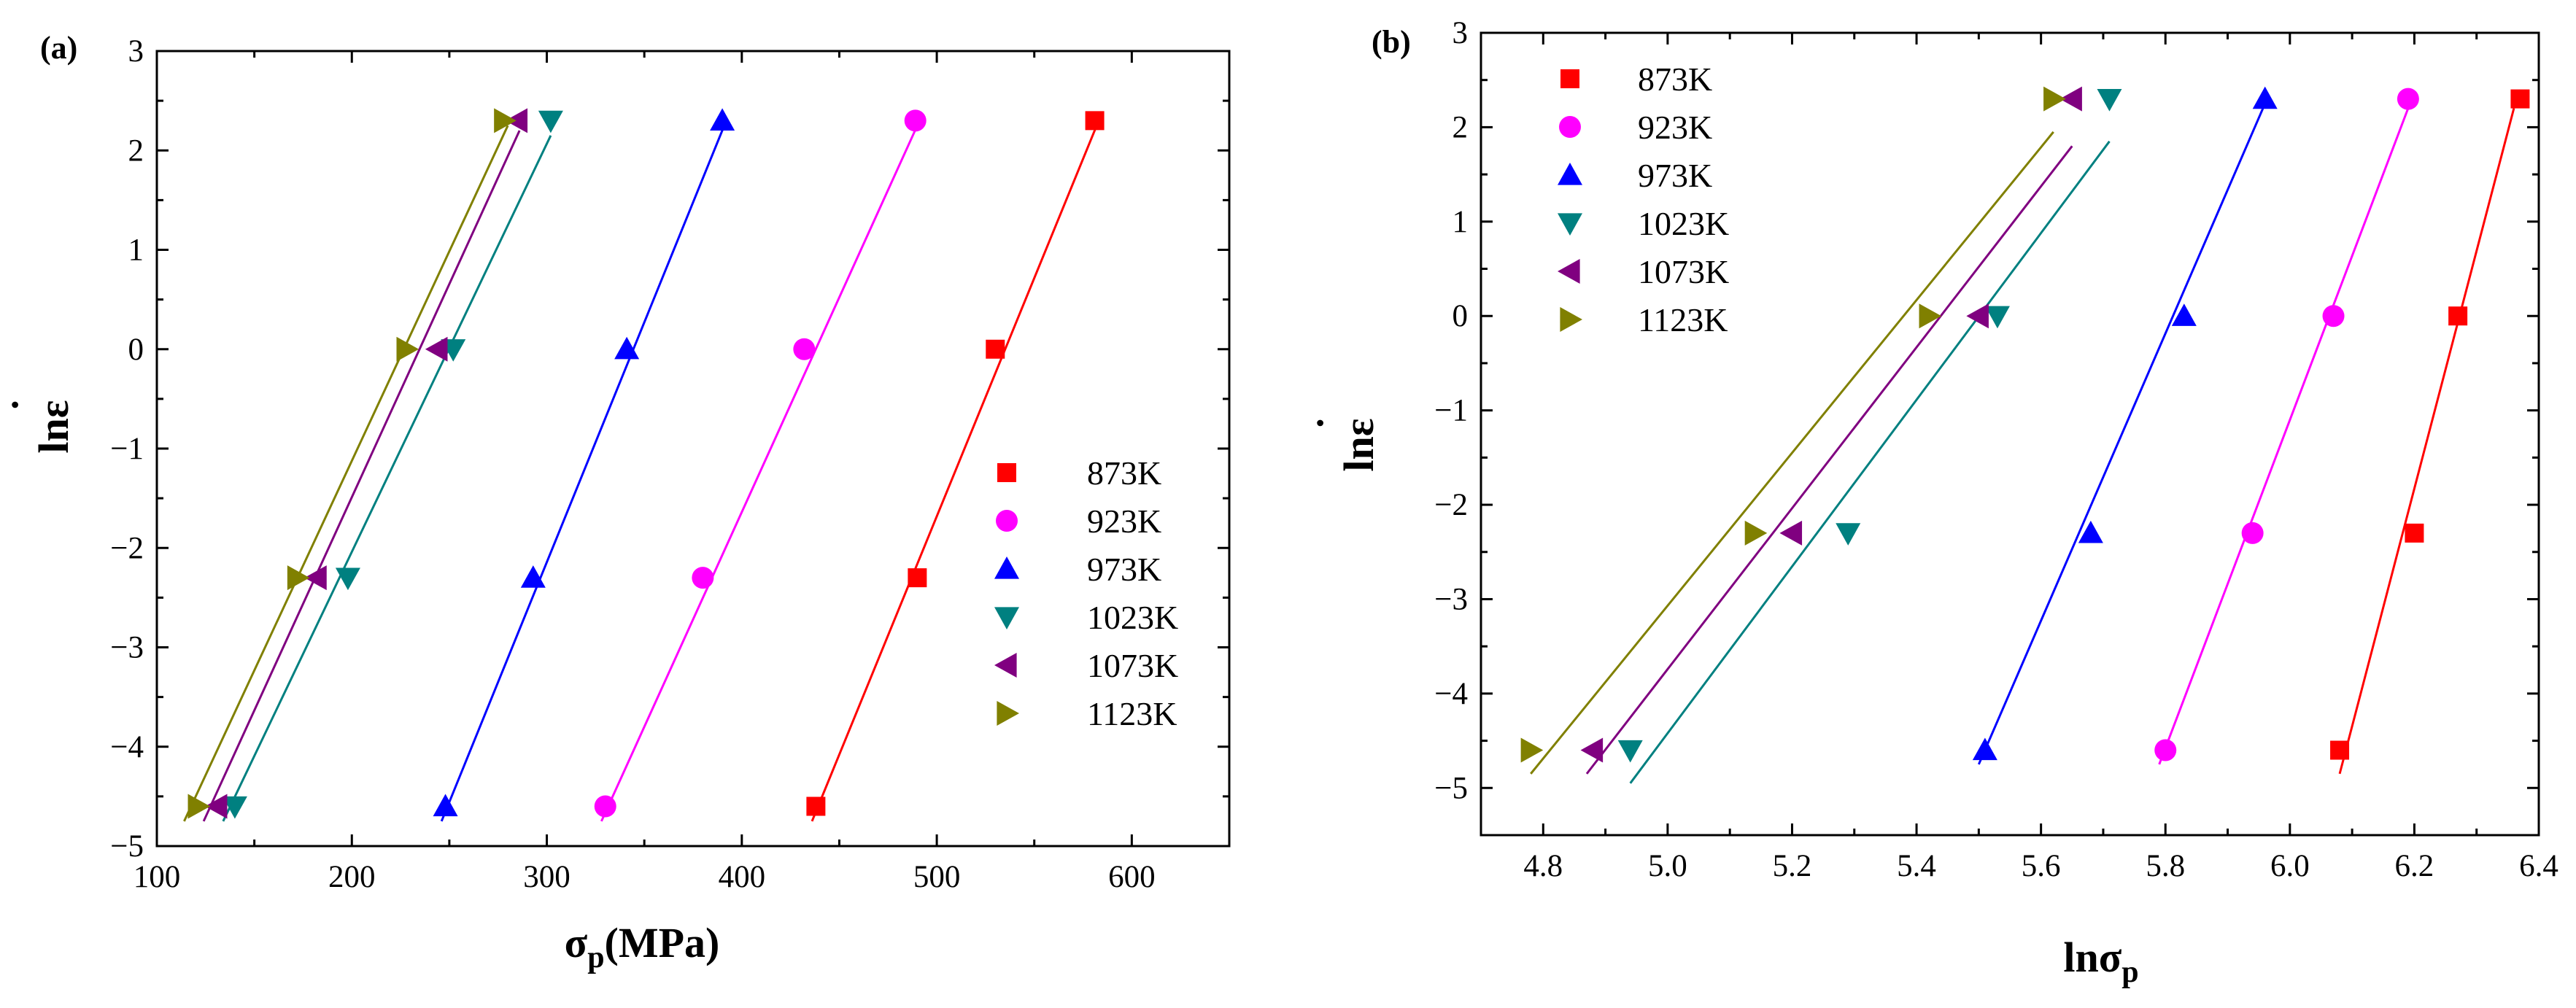  What do you see at coordinates (1132, 714) in the screenshot?
I see `panel-a-legend-label-1123k: 1123K` at bounding box center [1132, 714].